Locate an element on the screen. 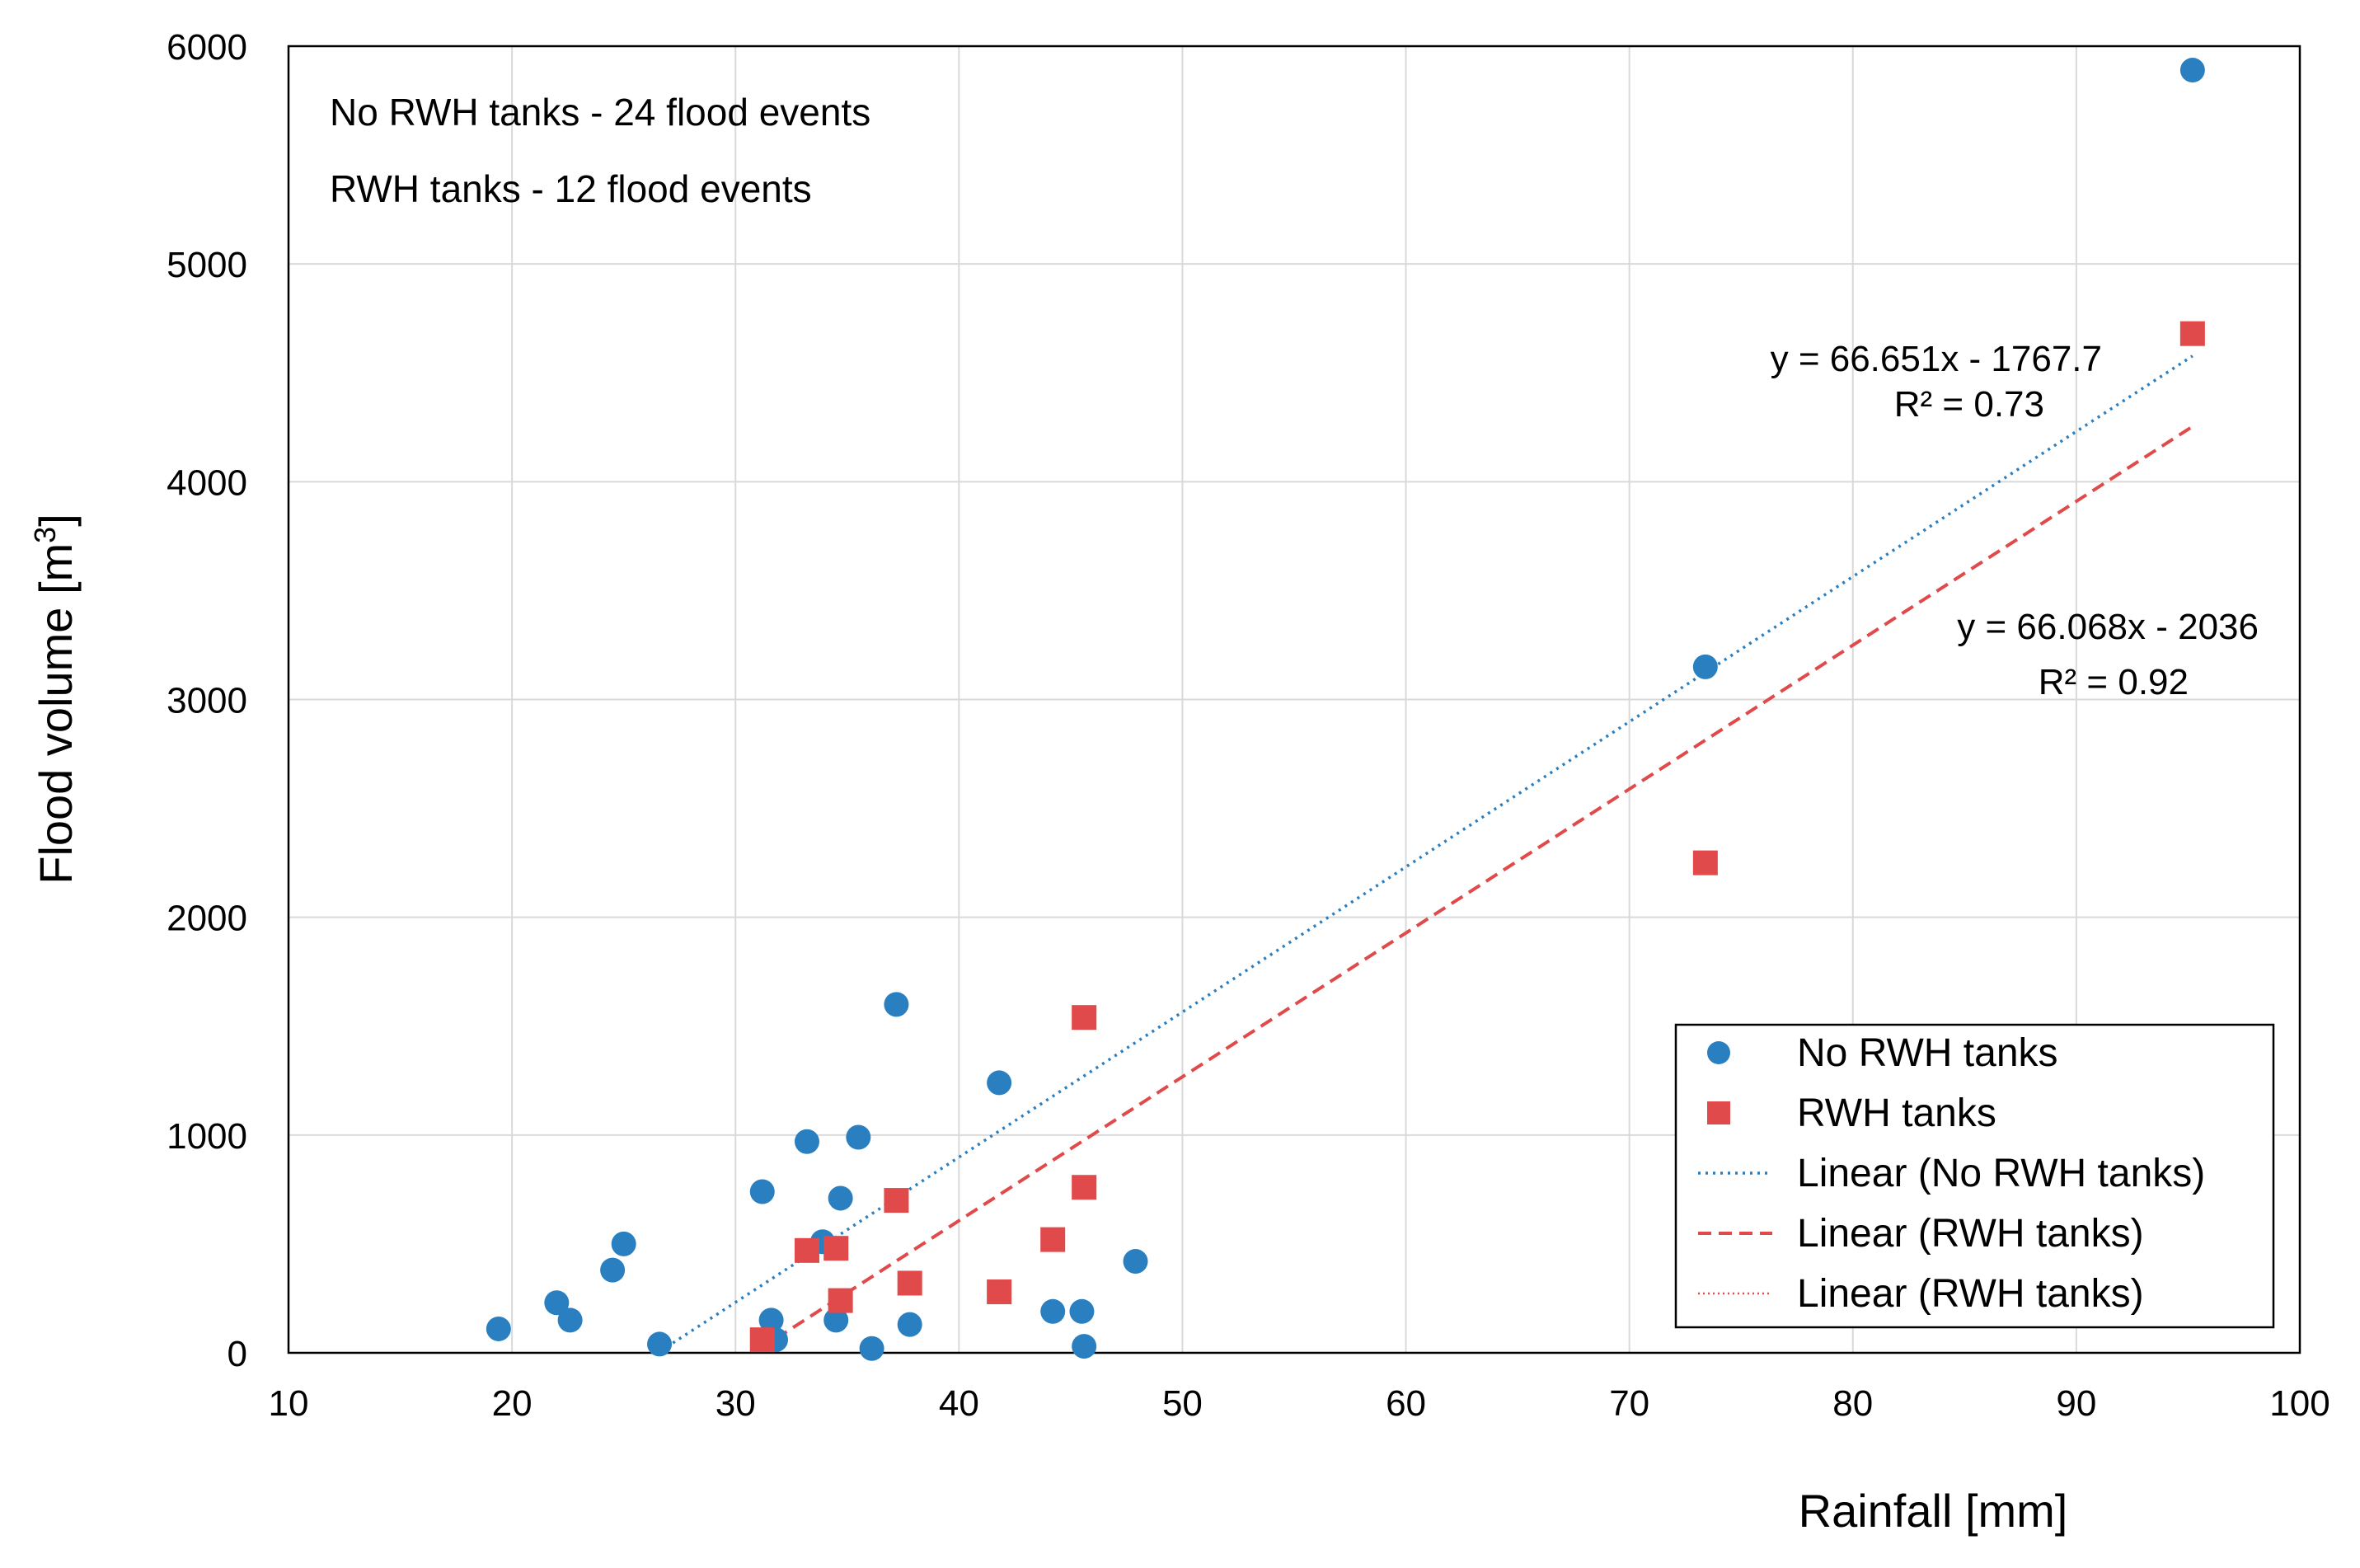 This screenshot has height=1568, width=2360. x-tick-label: 20 is located at coordinates (512, 1403).